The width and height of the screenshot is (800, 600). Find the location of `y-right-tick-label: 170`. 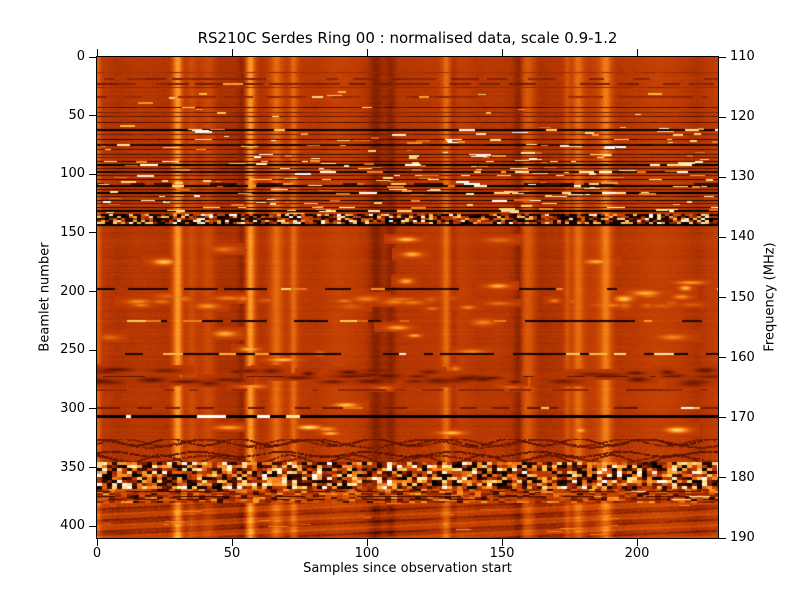

y-right-tick-label: 170 is located at coordinates (742, 417).